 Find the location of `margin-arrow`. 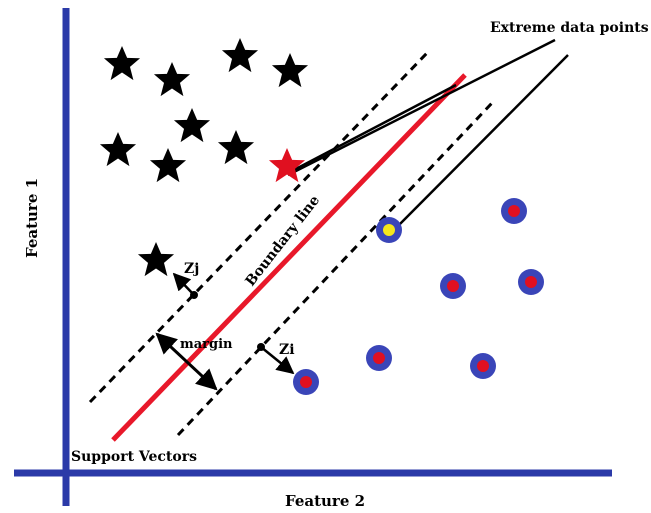

margin-arrow is located at coordinates (186, 361).